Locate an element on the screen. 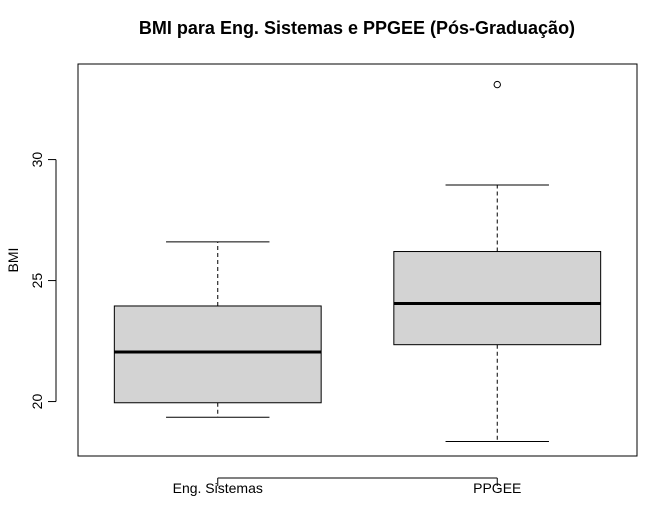  y-tick-label: 30 is located at coordinates (37, 160).